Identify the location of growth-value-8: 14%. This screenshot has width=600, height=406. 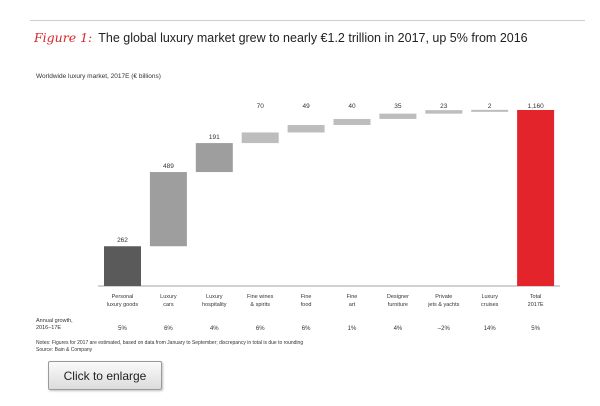
(490, 329).